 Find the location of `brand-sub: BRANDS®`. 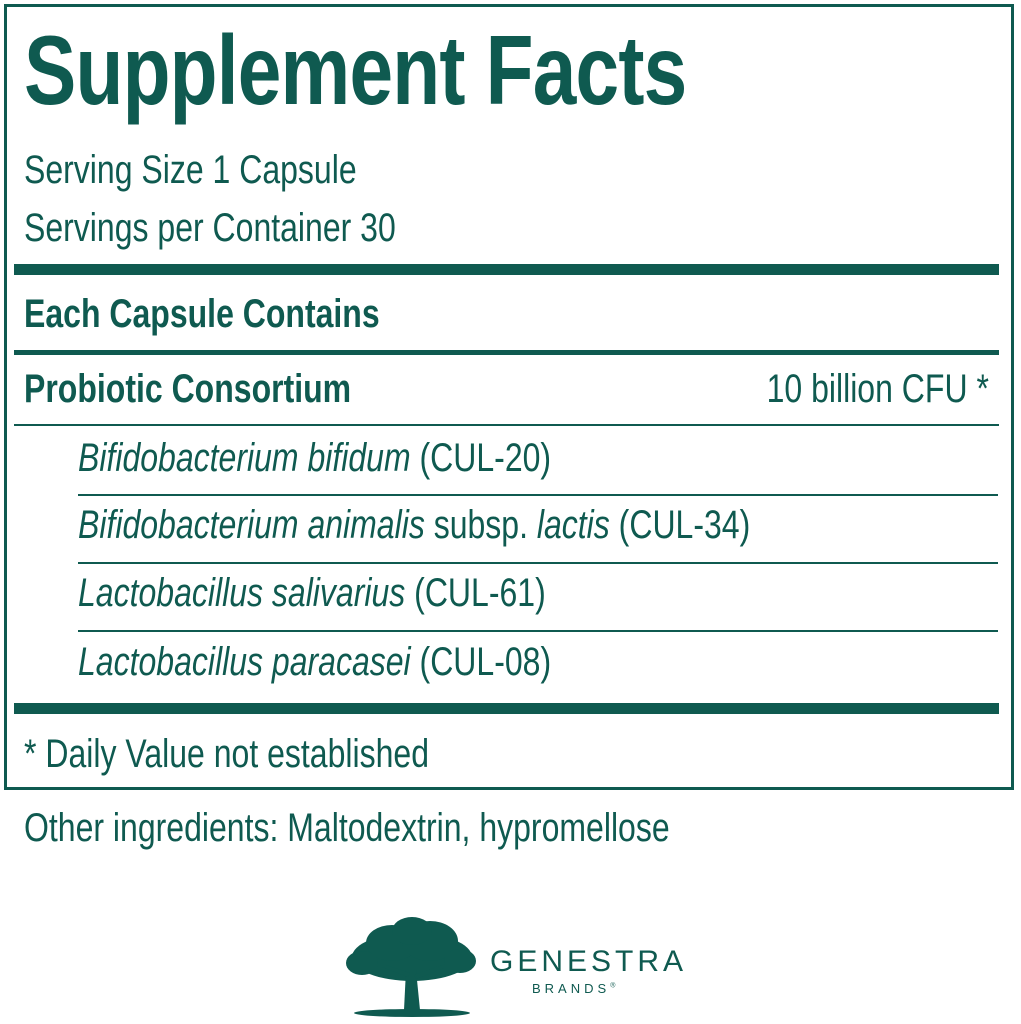

brand-sub: BRANDS® is located at coordinates (573, 988).